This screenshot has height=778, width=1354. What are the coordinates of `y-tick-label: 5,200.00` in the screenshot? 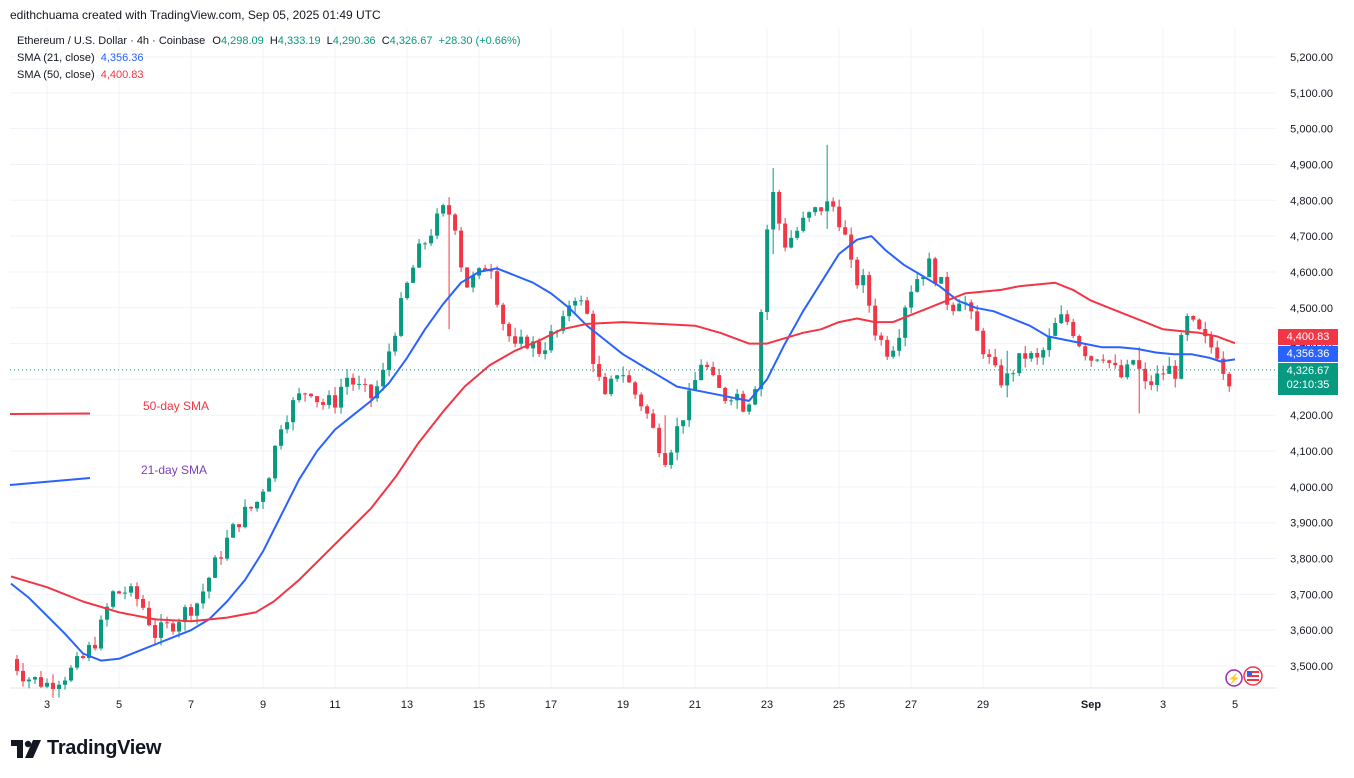 It's located at (1311, 58).